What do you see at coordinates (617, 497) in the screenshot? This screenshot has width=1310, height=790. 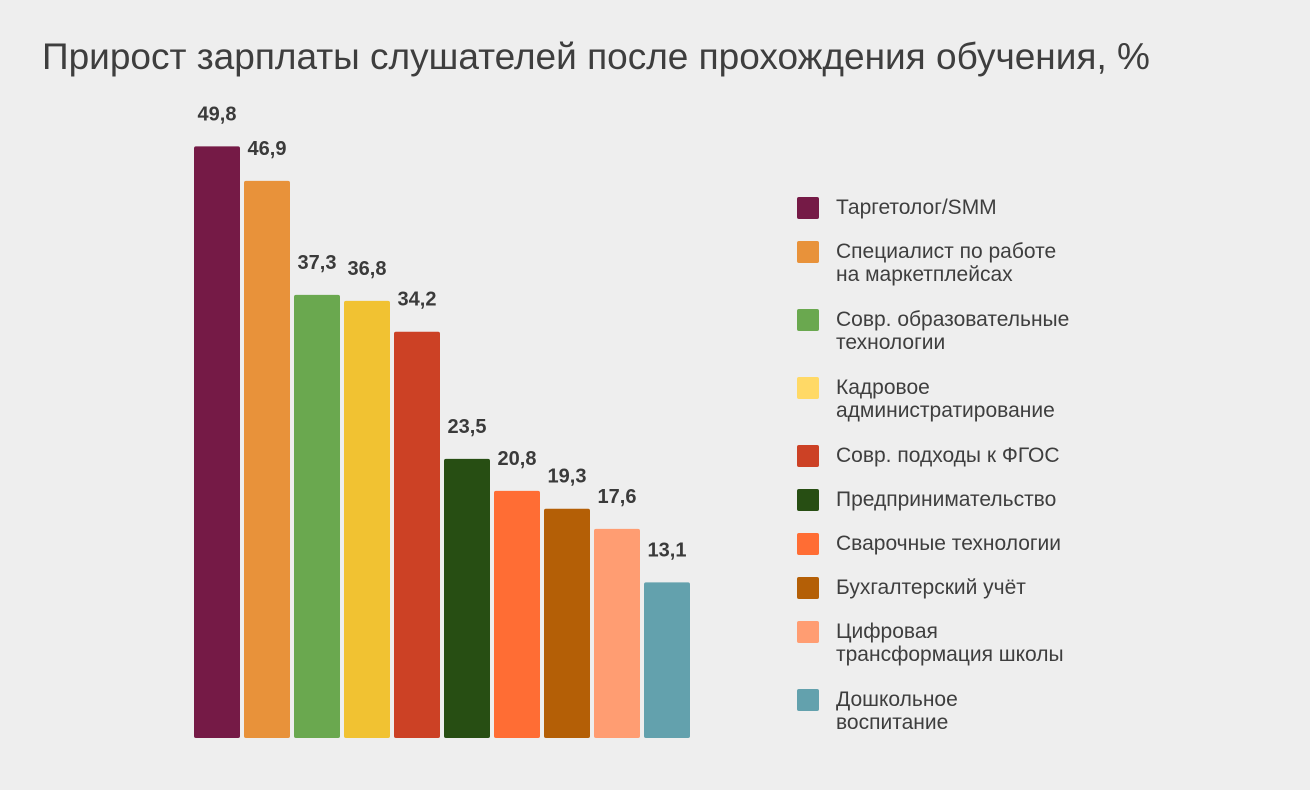 I see `bar-value-label-9: 17,6` at bounding box center [617, 497].